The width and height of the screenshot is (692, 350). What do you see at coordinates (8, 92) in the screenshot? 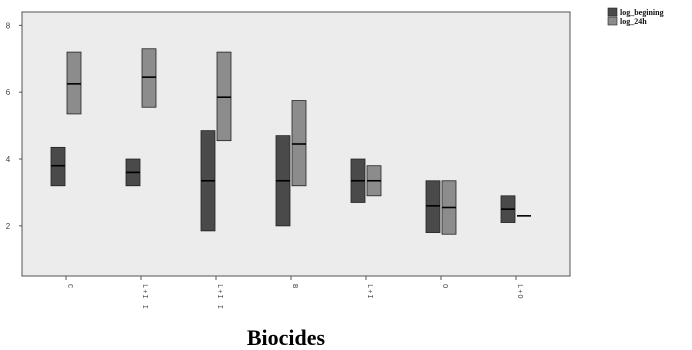
I see `y-tick-label: 6` at bounding box center [8, 92].